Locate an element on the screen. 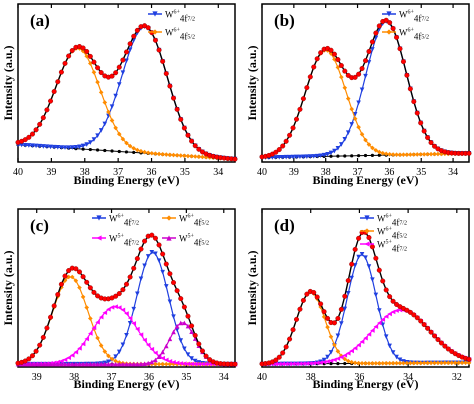 The height and width of the screenshot is (404, 474). legend-label: W5+4f7/2 is located at coordinates (124, 241).